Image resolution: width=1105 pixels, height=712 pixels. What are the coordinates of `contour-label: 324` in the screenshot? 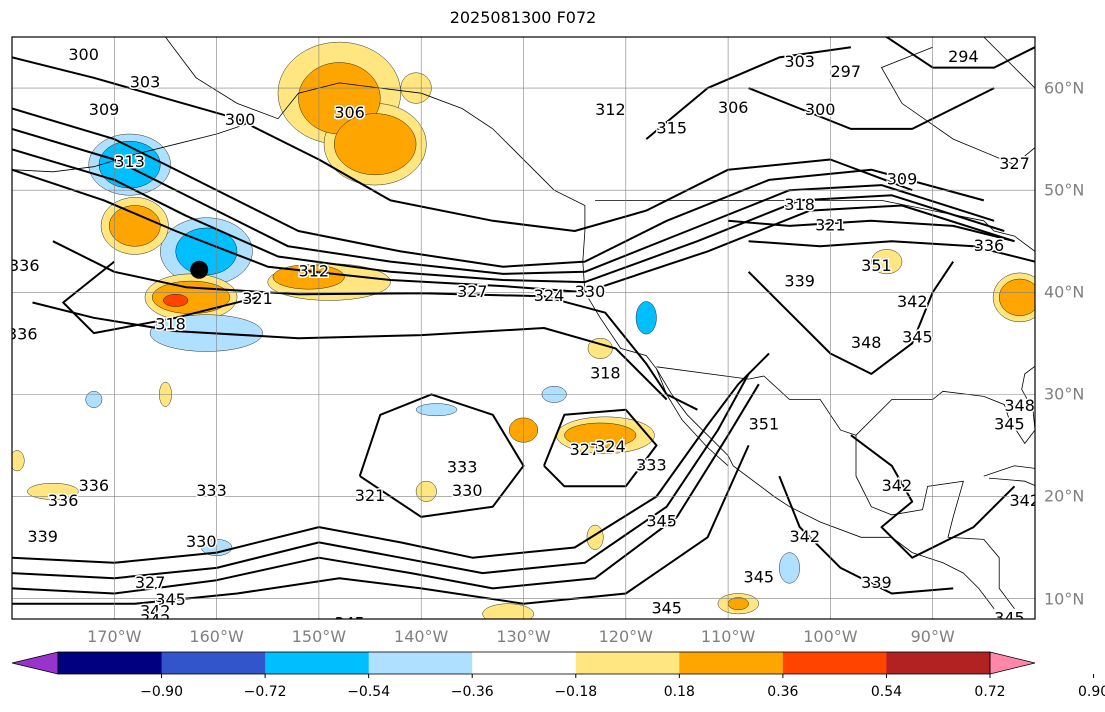 It's located at (610, 446).